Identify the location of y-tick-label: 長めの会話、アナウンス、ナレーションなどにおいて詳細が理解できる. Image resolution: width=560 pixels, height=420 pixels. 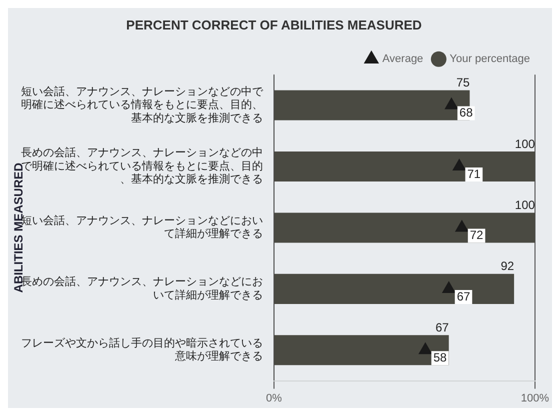
(142, 288).